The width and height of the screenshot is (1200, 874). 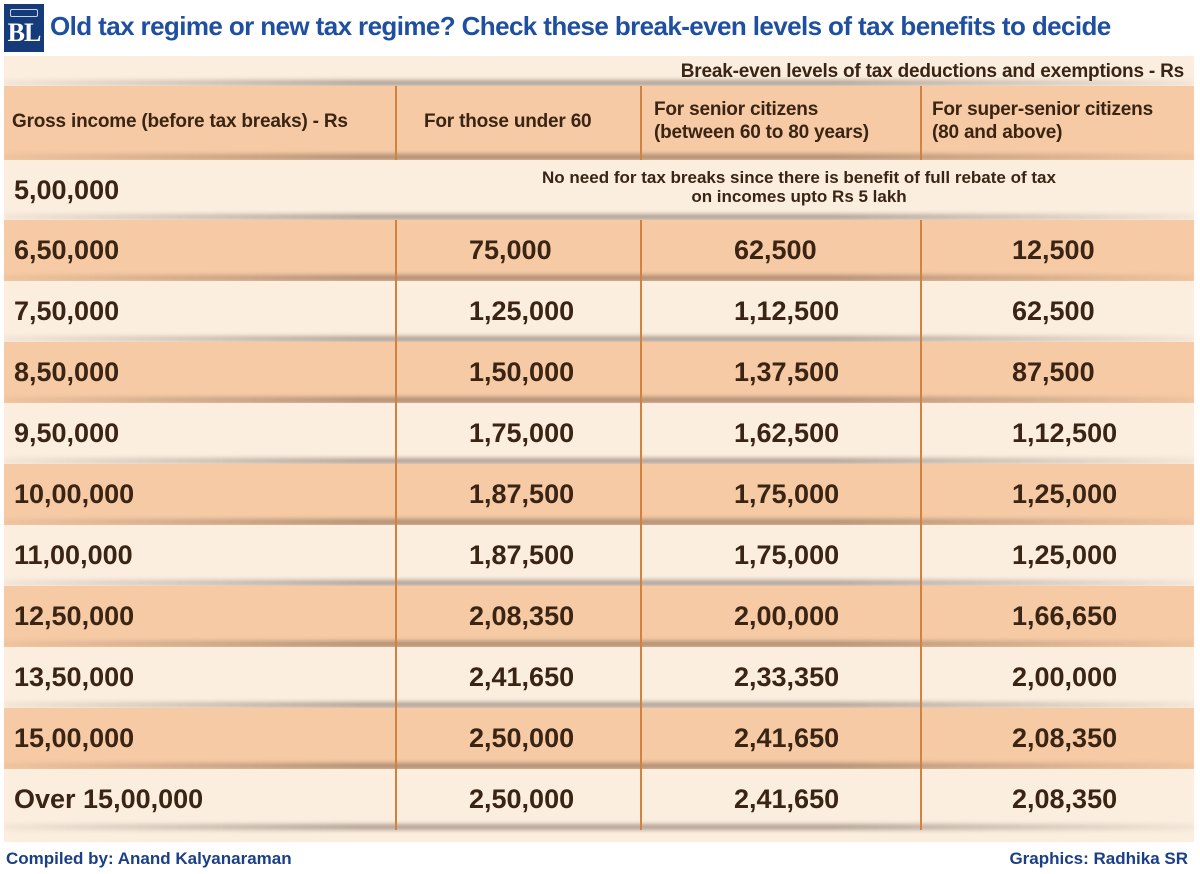 I want to click on bl-logo: BL, so click(x=24, y=28).